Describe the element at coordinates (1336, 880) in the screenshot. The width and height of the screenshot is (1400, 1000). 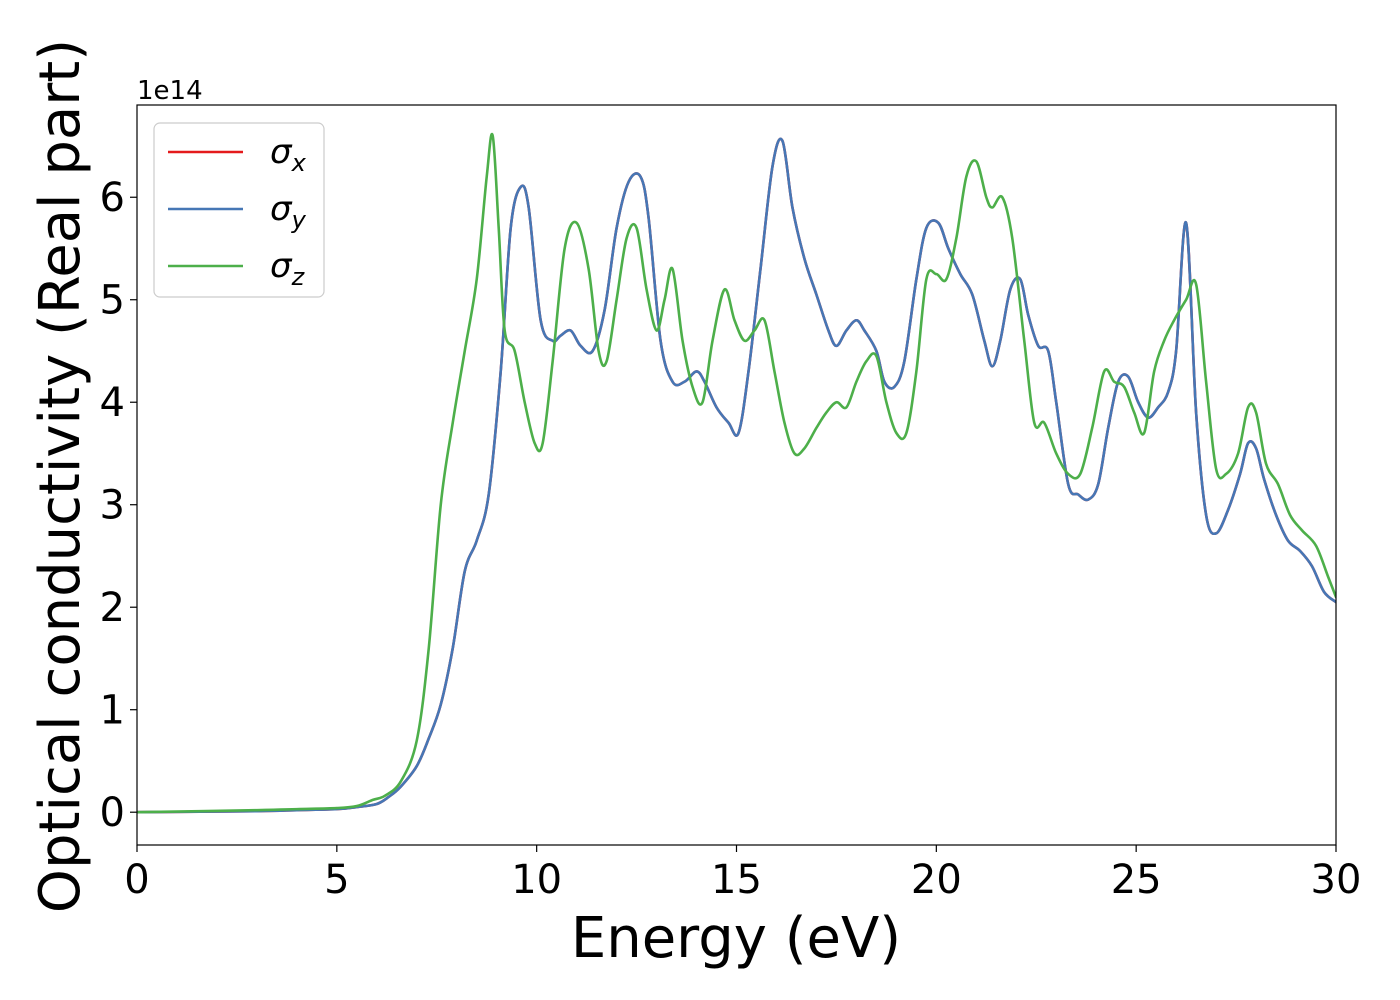
I see `x-tick-label: 30` at that location.